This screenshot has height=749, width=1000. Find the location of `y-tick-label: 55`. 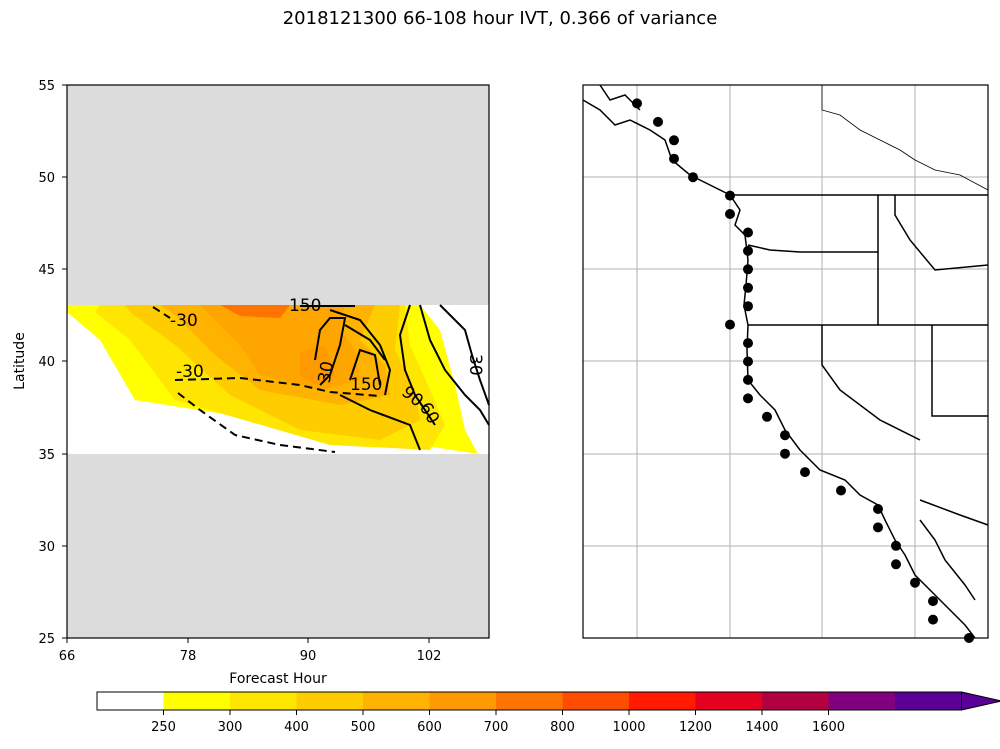

y-tick-label: 55 is located at coordinates (46, 86).